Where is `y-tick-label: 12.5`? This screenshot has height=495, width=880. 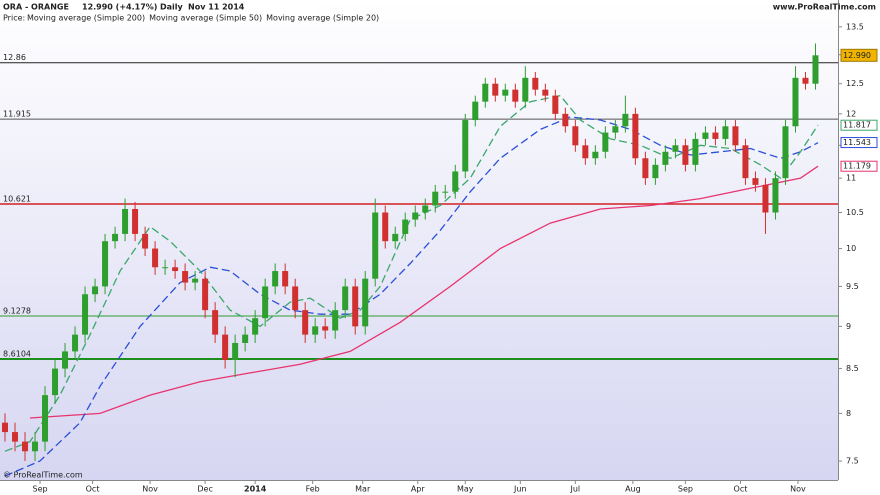 y-tick-label: 12.5 is located at coordinates (855, 83).